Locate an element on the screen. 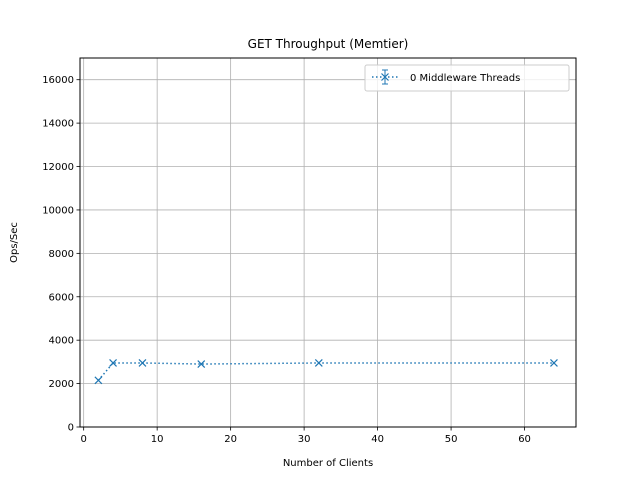 The height and width of the screenshot is (480, 640). x-tick-label: 10 is located at coordinates (157, 439).